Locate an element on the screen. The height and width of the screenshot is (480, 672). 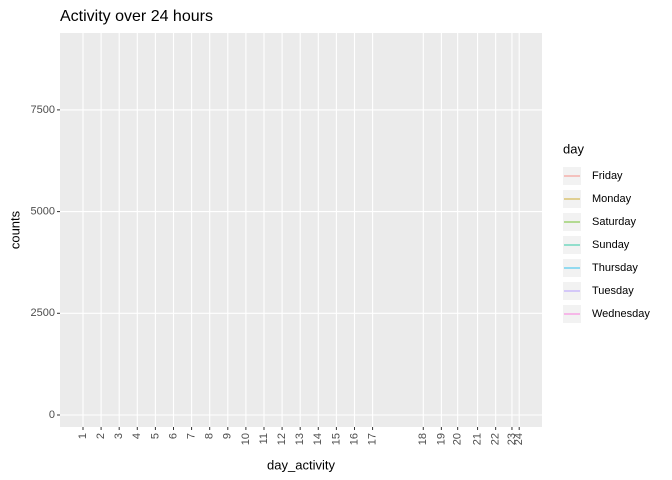
legend-text: Saturday is located at coordinates (614, 222).